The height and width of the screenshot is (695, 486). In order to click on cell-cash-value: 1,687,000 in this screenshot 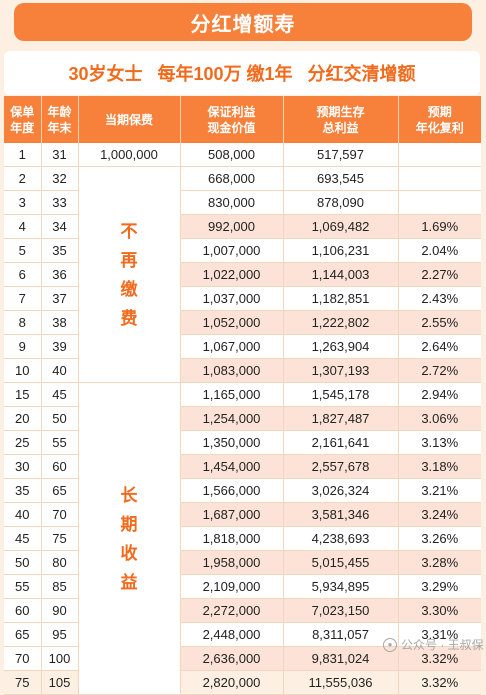, I will do `click(232, 514)`.